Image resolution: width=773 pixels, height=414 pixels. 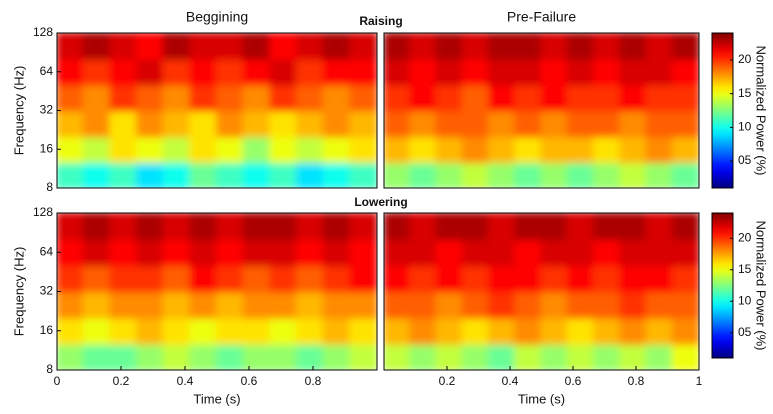 I want to click on colorbar, so click(x=722, y=285).